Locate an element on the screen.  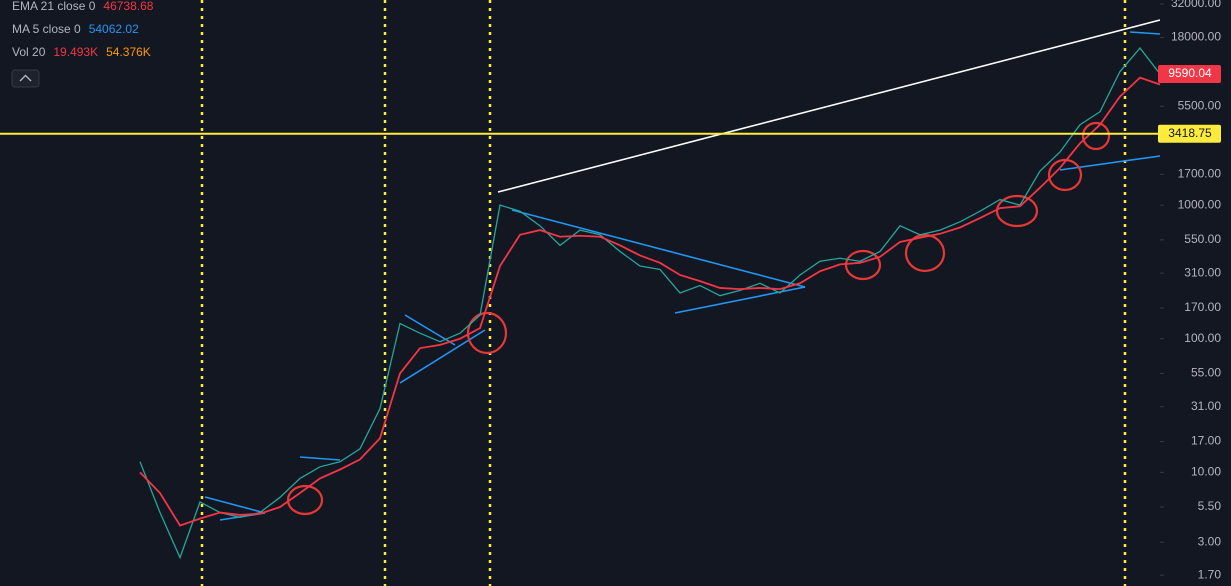
legend-value: 54.376K is located at coordinates (128, 52).